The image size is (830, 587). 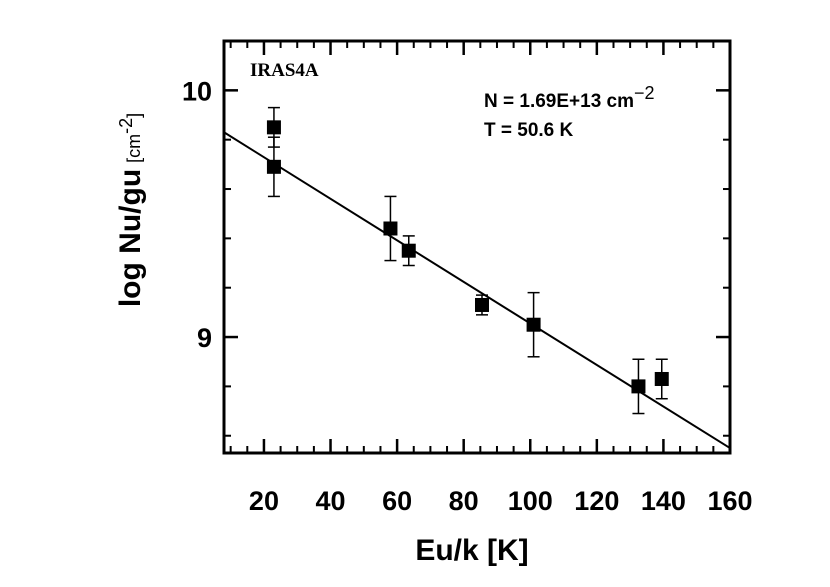 What do you see at coordinates (331, 501) in the screenshot?
I see `x-tick-label: 40` at bounding box center [331, 501].